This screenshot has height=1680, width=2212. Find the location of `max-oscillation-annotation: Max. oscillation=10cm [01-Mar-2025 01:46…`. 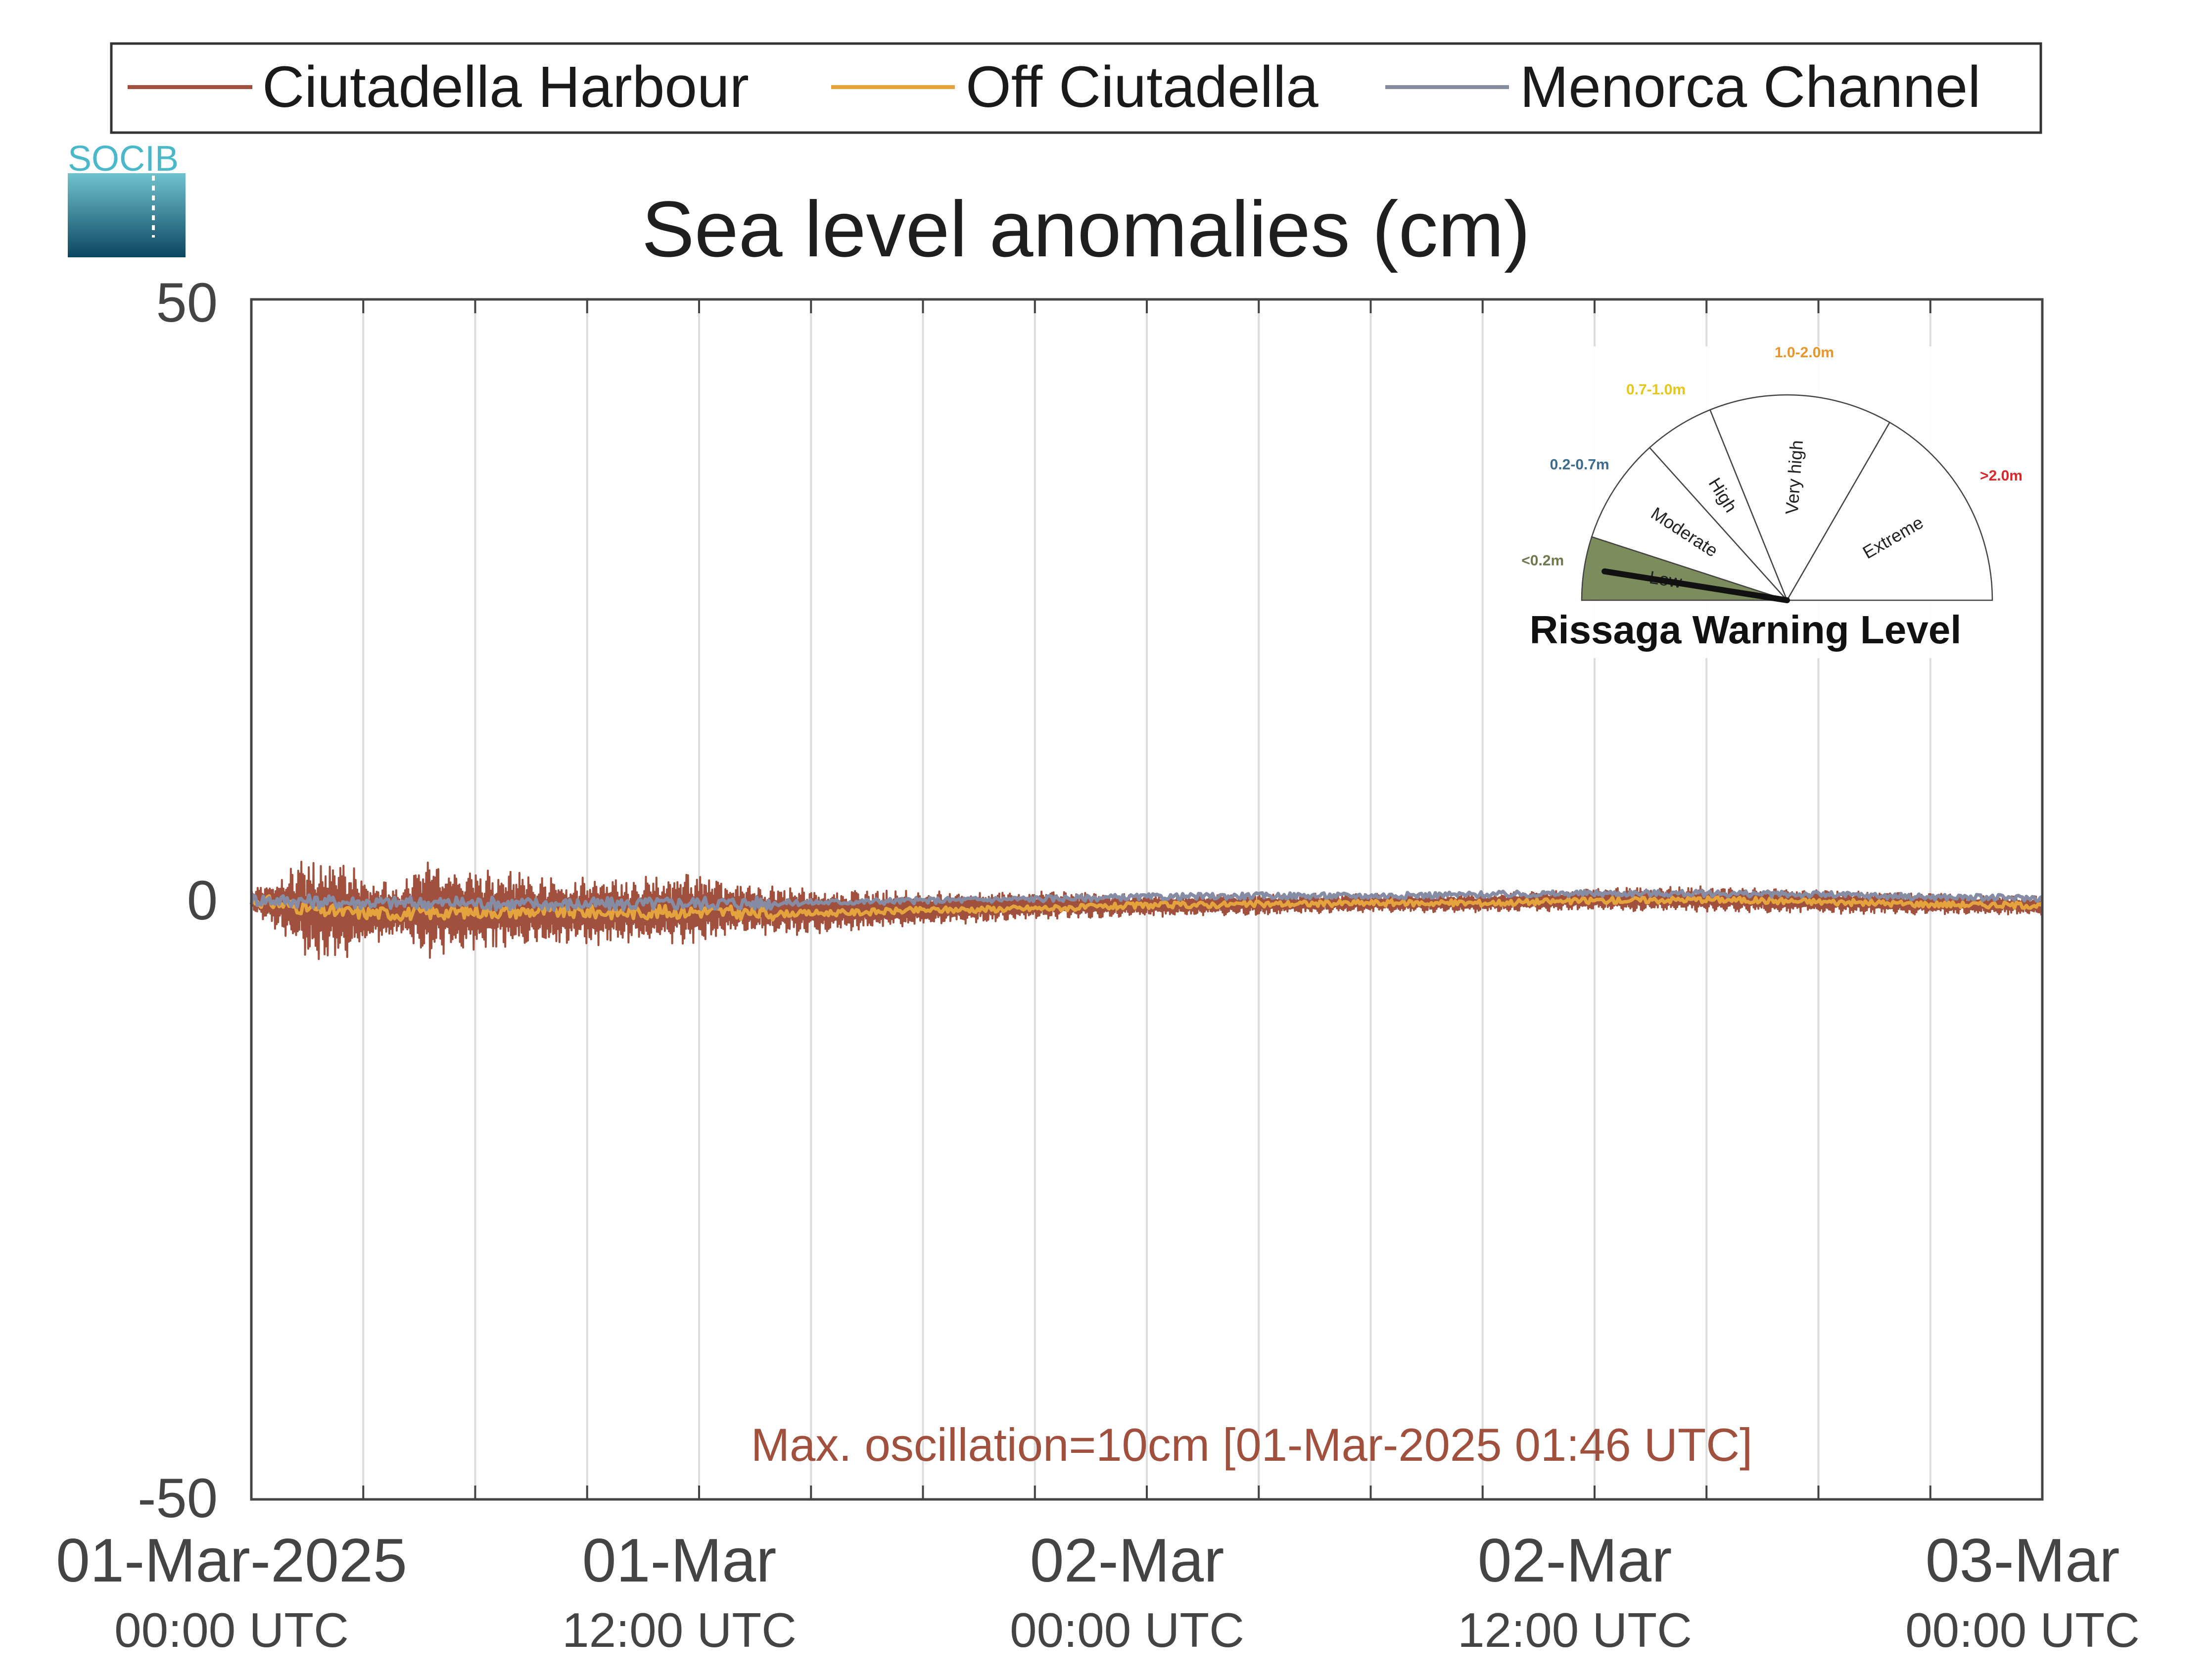

max-oscillation-annotation: Max. oscillation=10cm [01-Mar-2025 01:46… is located at coordinates (1252, 1445).